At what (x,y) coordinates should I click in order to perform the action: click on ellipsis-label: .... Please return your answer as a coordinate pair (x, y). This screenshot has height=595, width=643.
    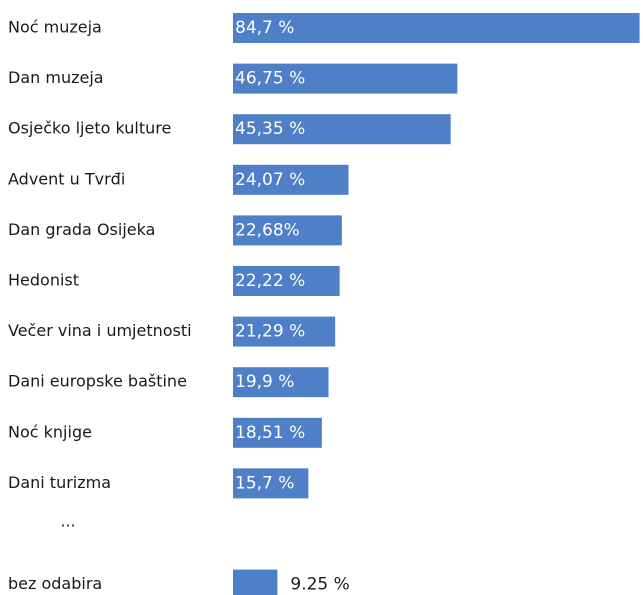
    Looking at the image, I should click on (67, 521).